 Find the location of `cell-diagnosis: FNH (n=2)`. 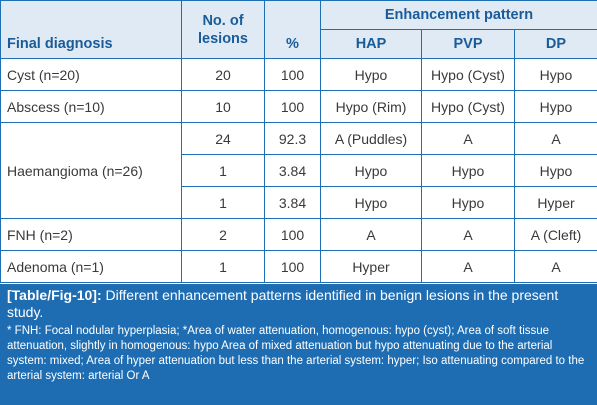

cell-diagnosis: FNH (n=2) is located at coordinates (91, 234).